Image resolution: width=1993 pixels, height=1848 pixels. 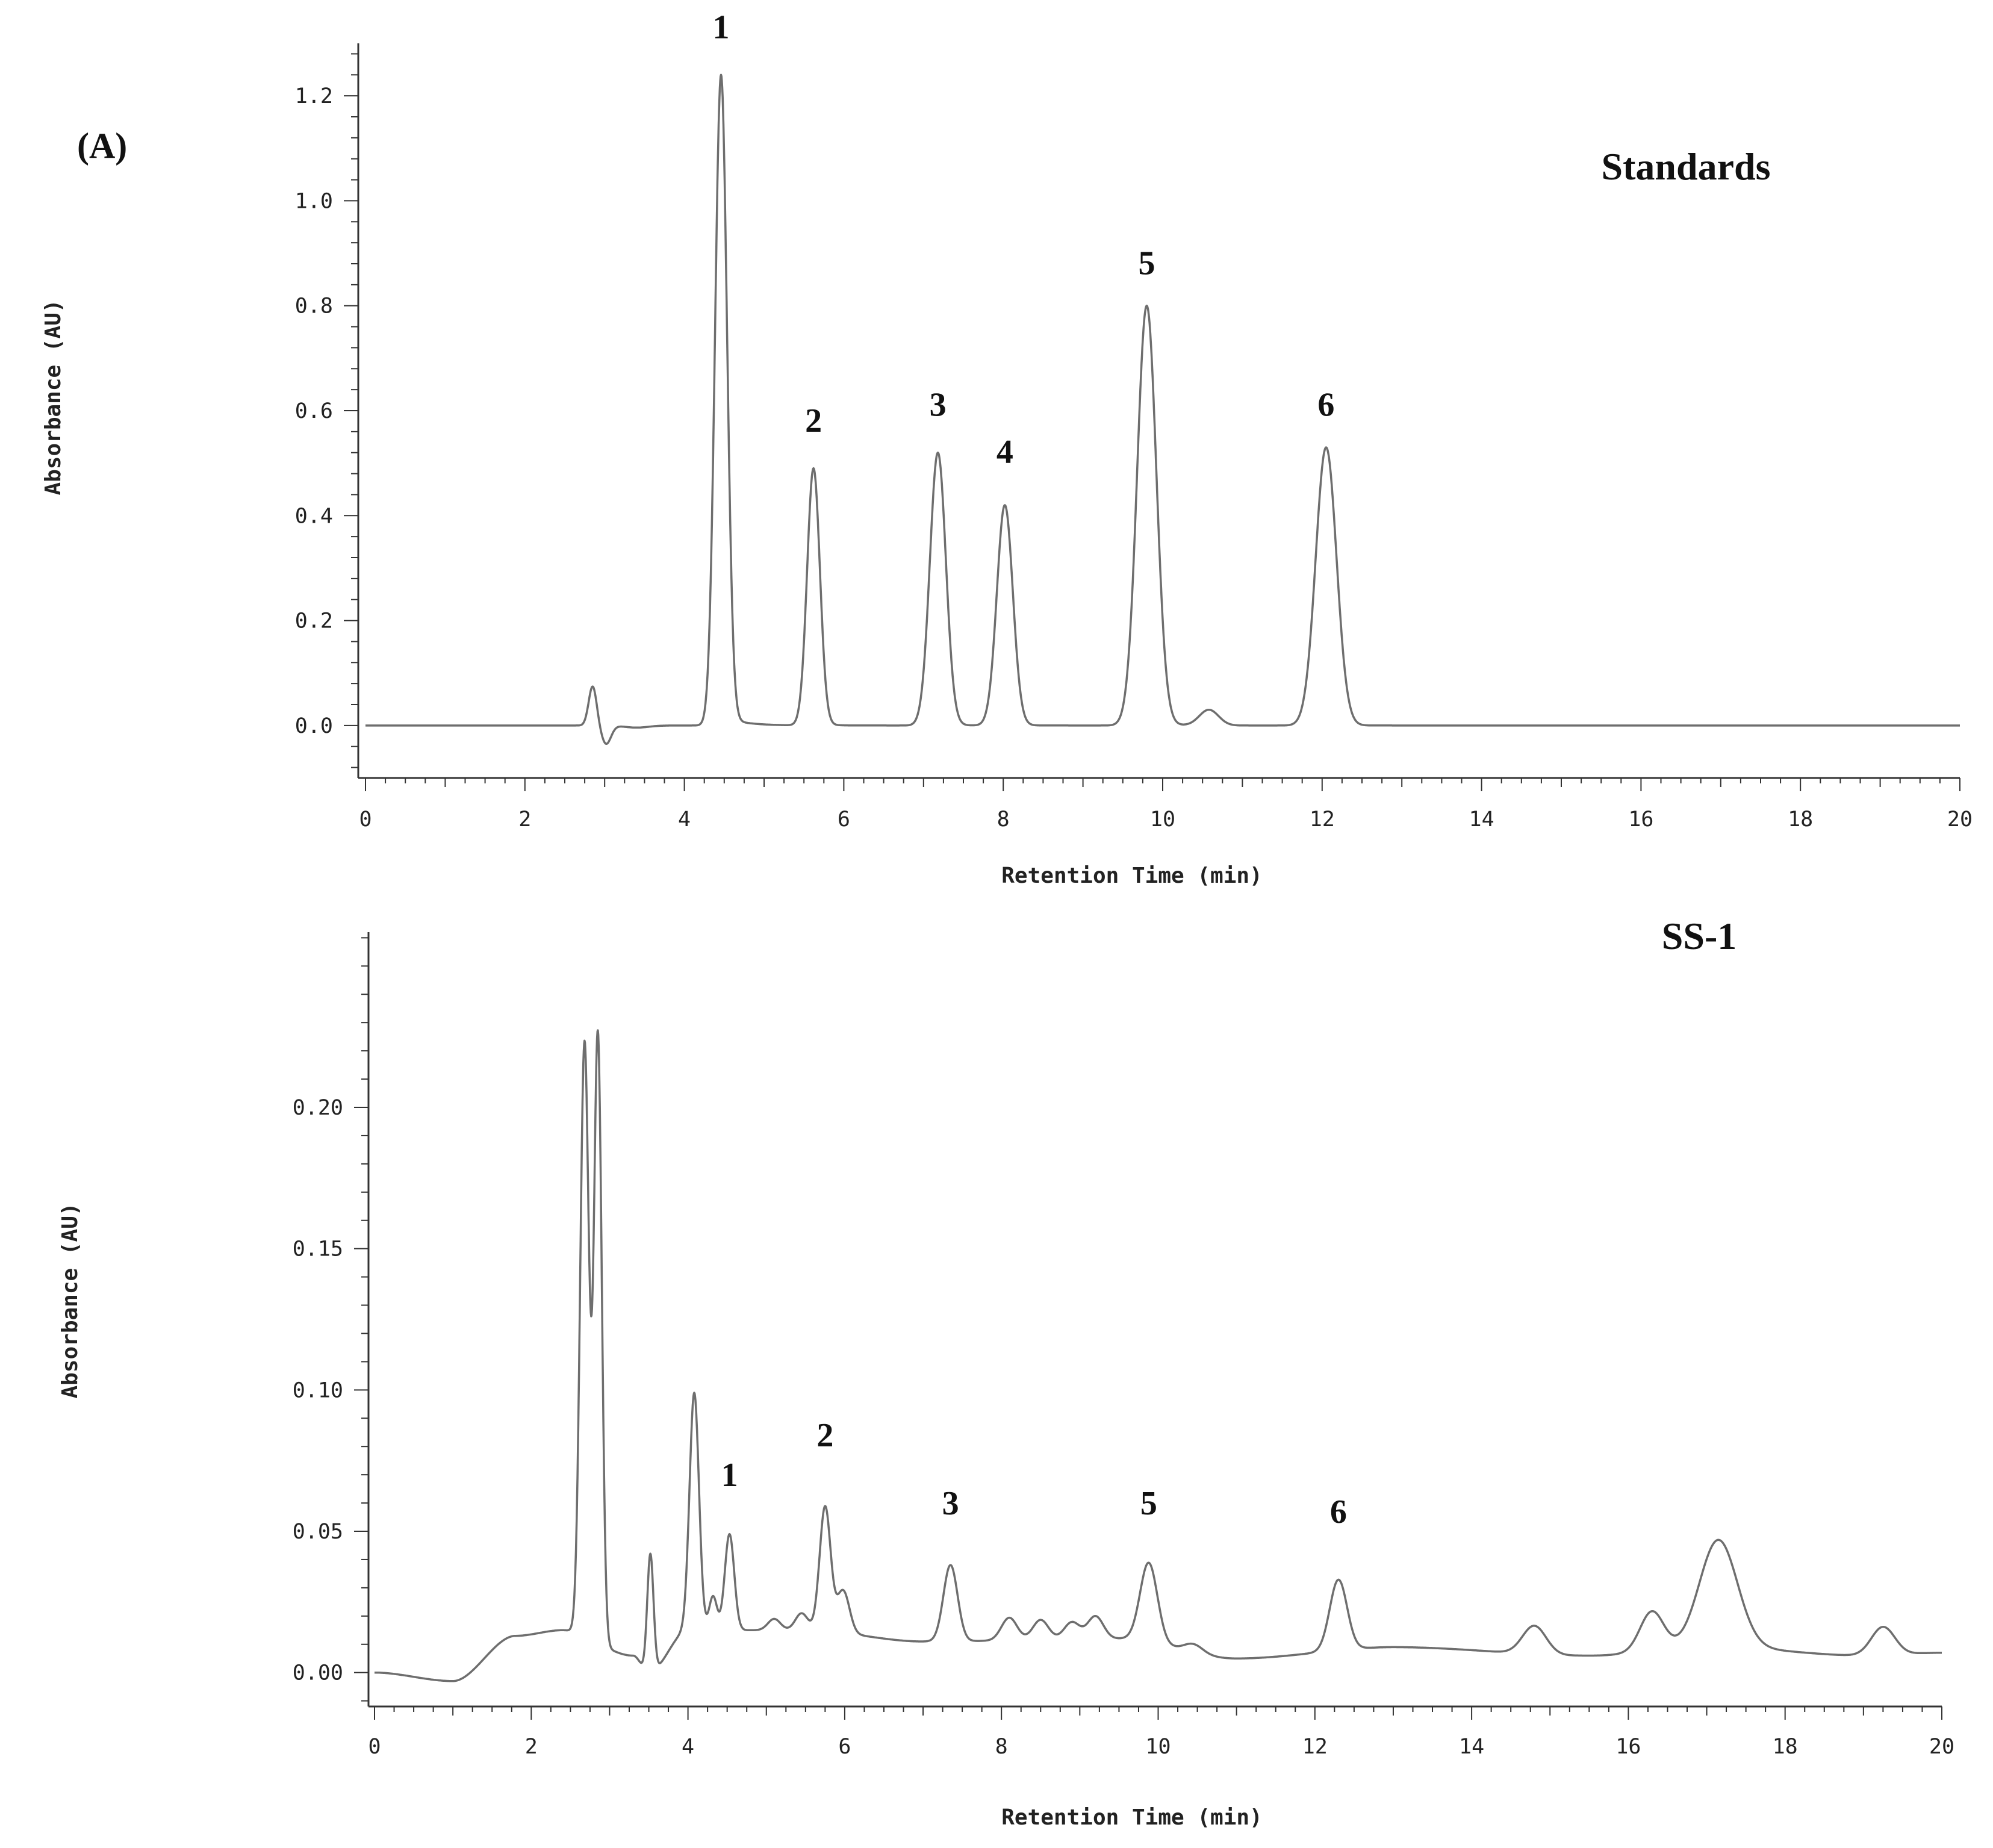 What do you see at coordinates (70, 1300) in the screenshot?
I see `ss1-y-axis-title: Absorbance (AU)` at bounding box center [70, 1300].